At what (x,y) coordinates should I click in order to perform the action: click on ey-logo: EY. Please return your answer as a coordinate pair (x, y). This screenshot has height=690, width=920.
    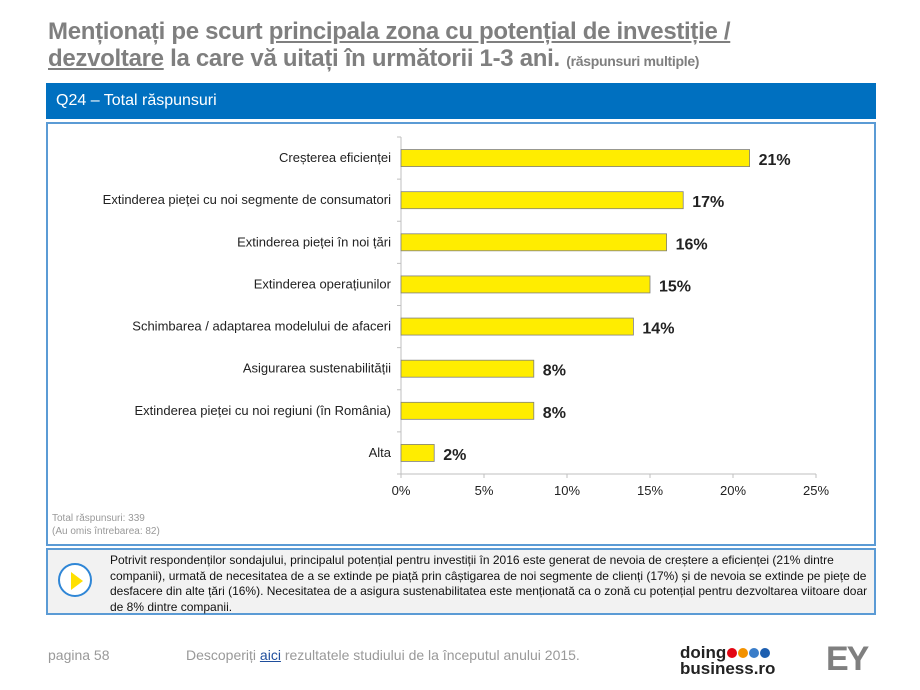
    Looking at the image, I should click on (847, 659).